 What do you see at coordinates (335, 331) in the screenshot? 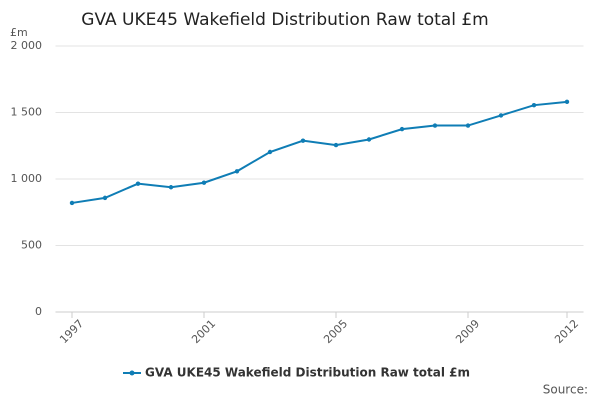
I see `x-tick-label: 2005` at bounding box center [335, 331].